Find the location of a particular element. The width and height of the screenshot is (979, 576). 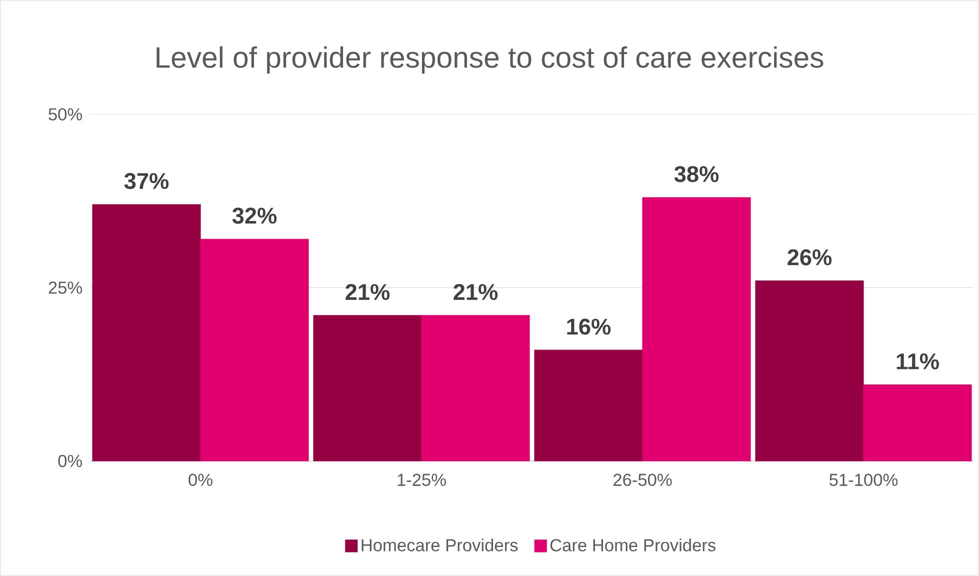

legend-label: Care Home Providers is located at coordinates (633, 545).